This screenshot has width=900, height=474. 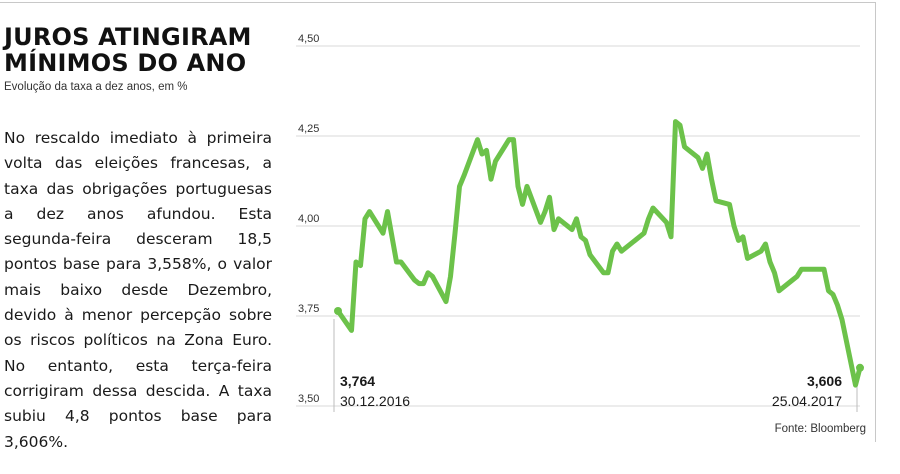 What do you see at coordinates (128, 50) in the screenshot?
I see `headline: JUROS ATINGIRAM MÍNIMOS DO ANO` at bounding box center [128, 50].